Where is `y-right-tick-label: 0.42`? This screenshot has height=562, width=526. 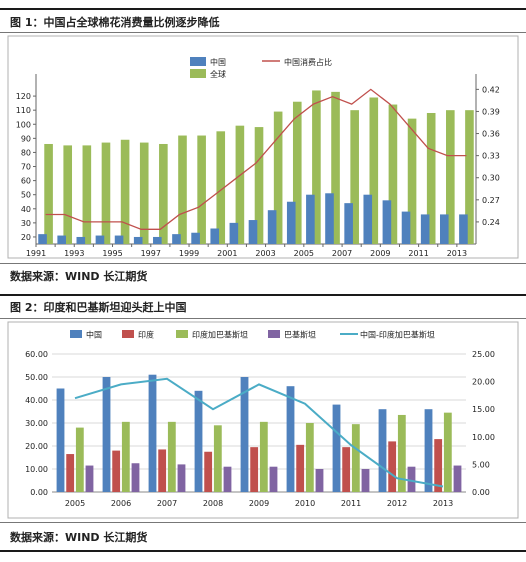
y-right-tick-label: 0.42 is located at coordinates (491, 89).